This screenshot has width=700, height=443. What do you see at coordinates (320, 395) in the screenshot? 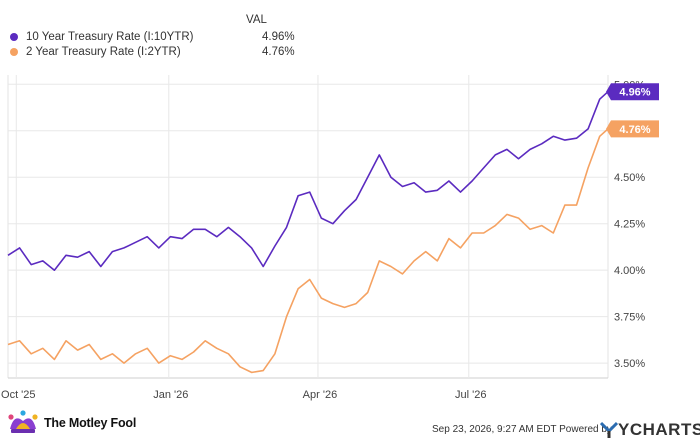
I see `x-tick-label: Apr '26` at bounding box center [320, 395].